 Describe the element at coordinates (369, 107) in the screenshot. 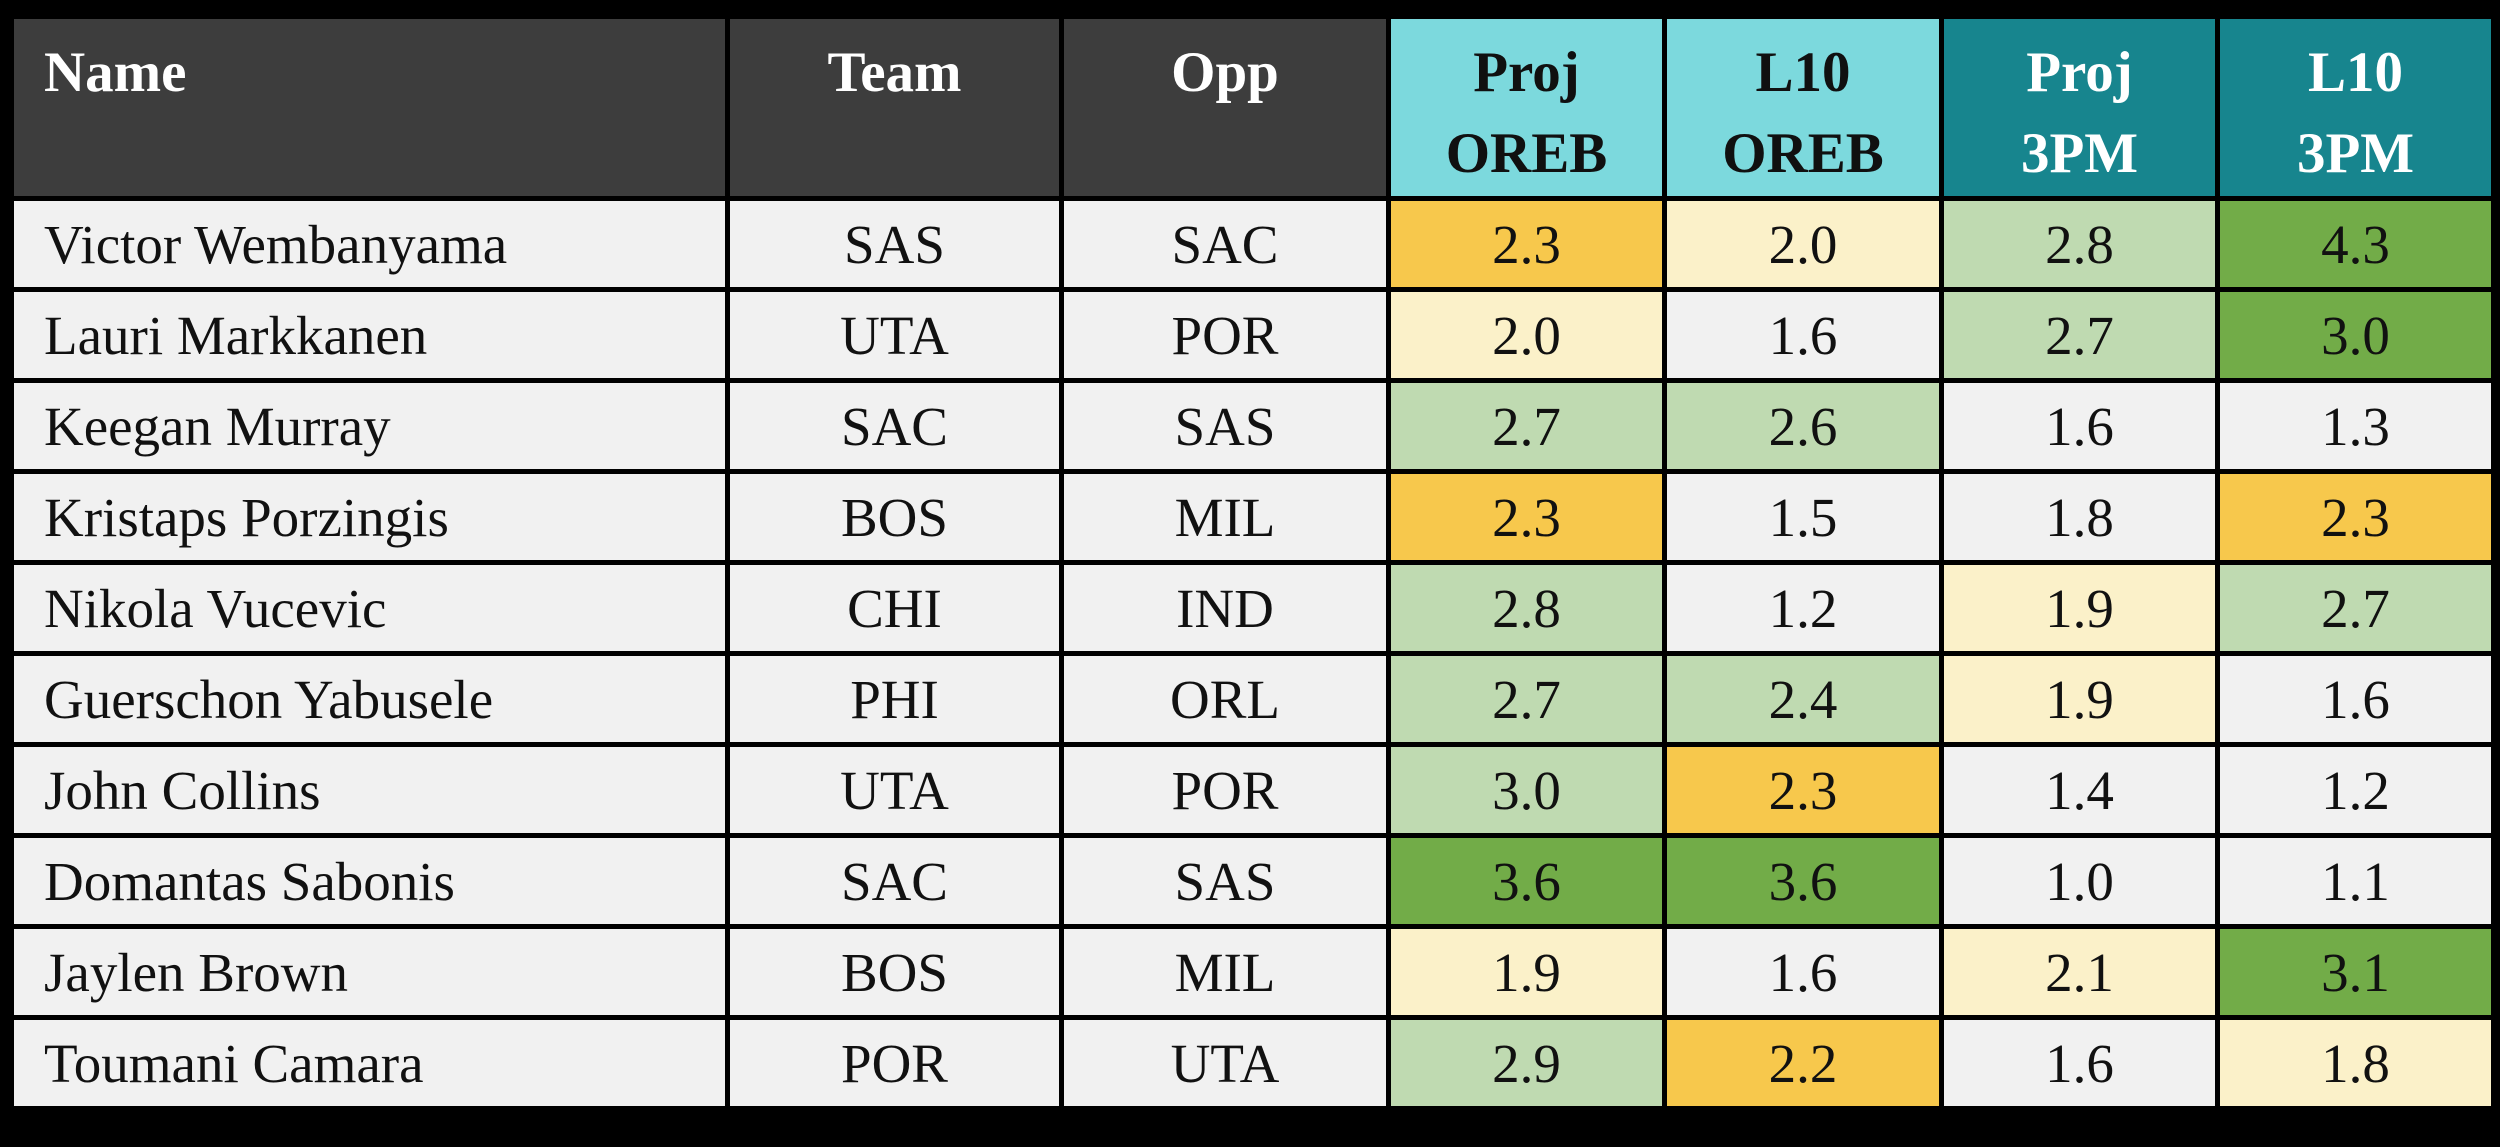

I see `column-header-name: Name` at that location.